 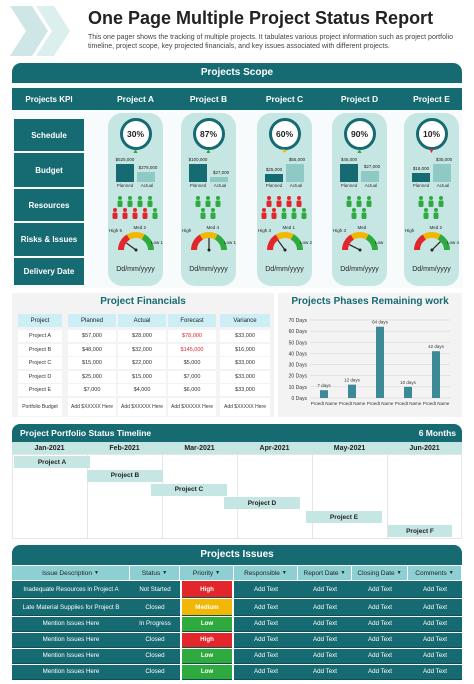 What do you see at coordinates (220, 185) in the screenshot?
I see `budget-actual-label: Actual` at bounding box center [220, 185].